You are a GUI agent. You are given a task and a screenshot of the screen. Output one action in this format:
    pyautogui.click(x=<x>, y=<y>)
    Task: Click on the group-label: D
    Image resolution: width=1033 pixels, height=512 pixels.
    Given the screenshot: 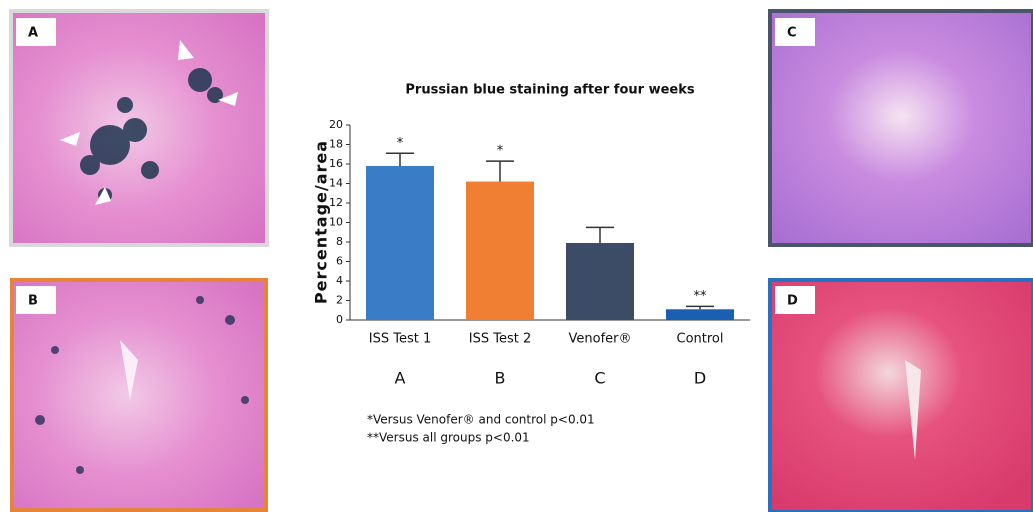 What is the action you would take?
    pyautogui.click(x=700, y=378)
    